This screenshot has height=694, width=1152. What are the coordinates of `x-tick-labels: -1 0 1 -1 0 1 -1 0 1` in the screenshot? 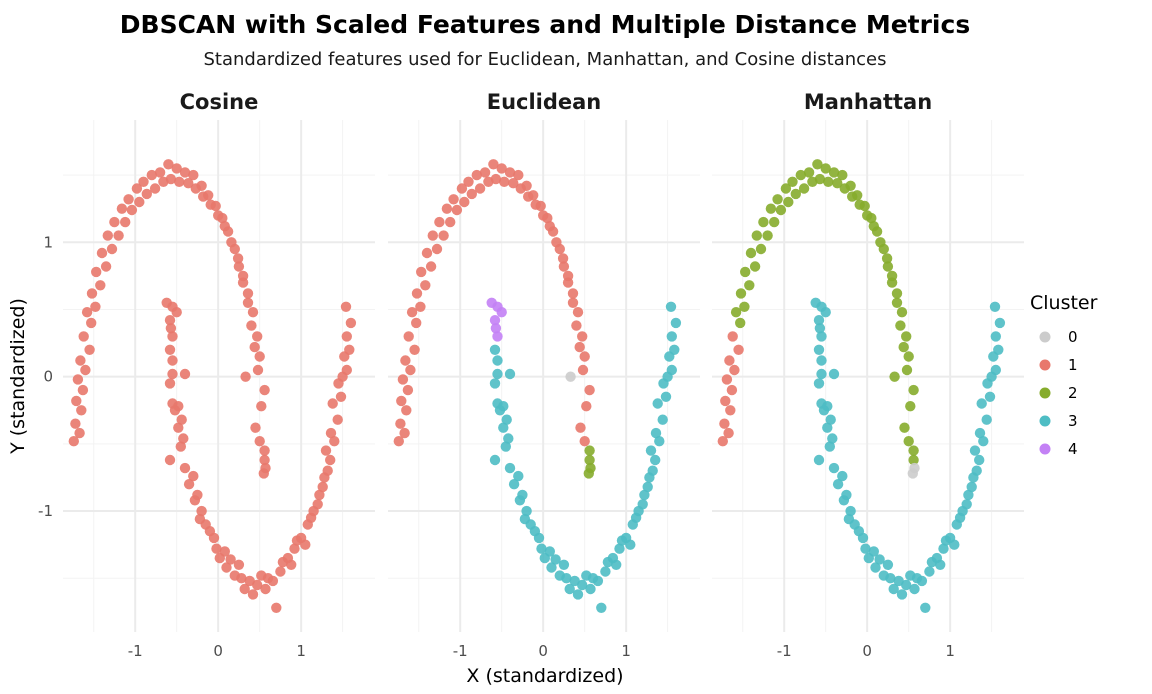 It's located at (541, 651).